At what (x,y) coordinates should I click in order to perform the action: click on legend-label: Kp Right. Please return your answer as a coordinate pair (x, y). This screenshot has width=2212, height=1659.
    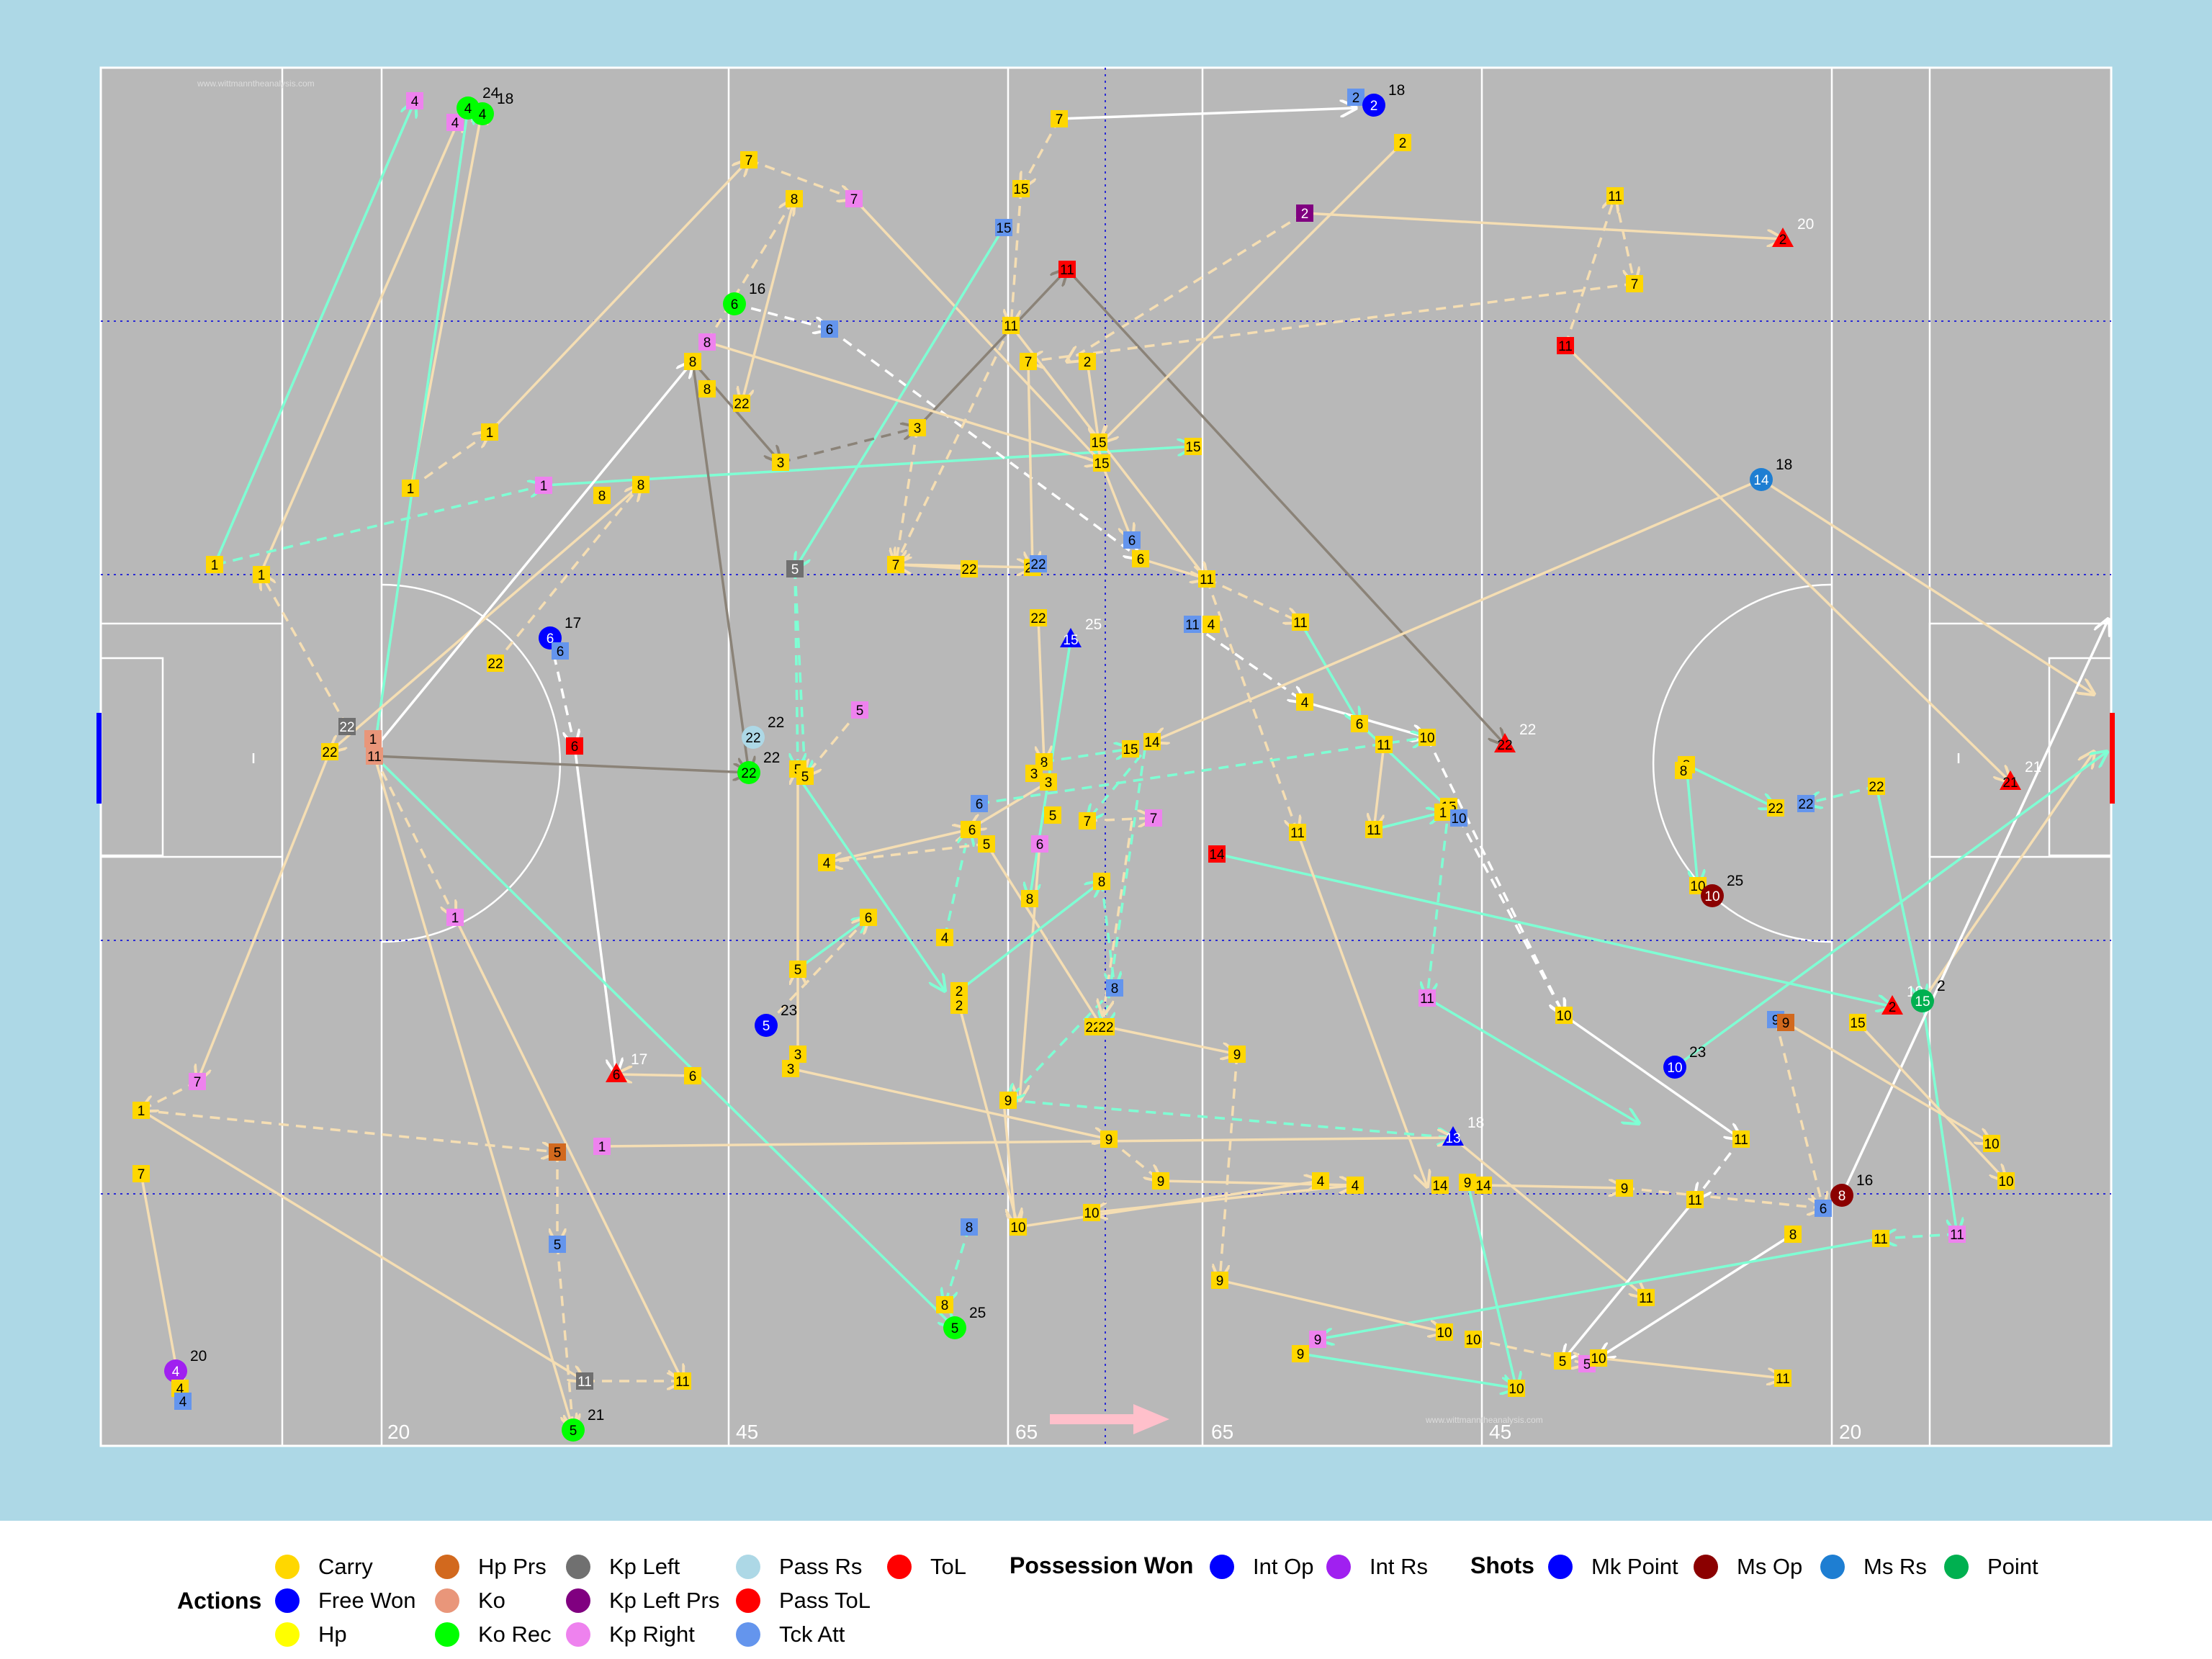
    Looking at the image, I should click on (652, 1635).